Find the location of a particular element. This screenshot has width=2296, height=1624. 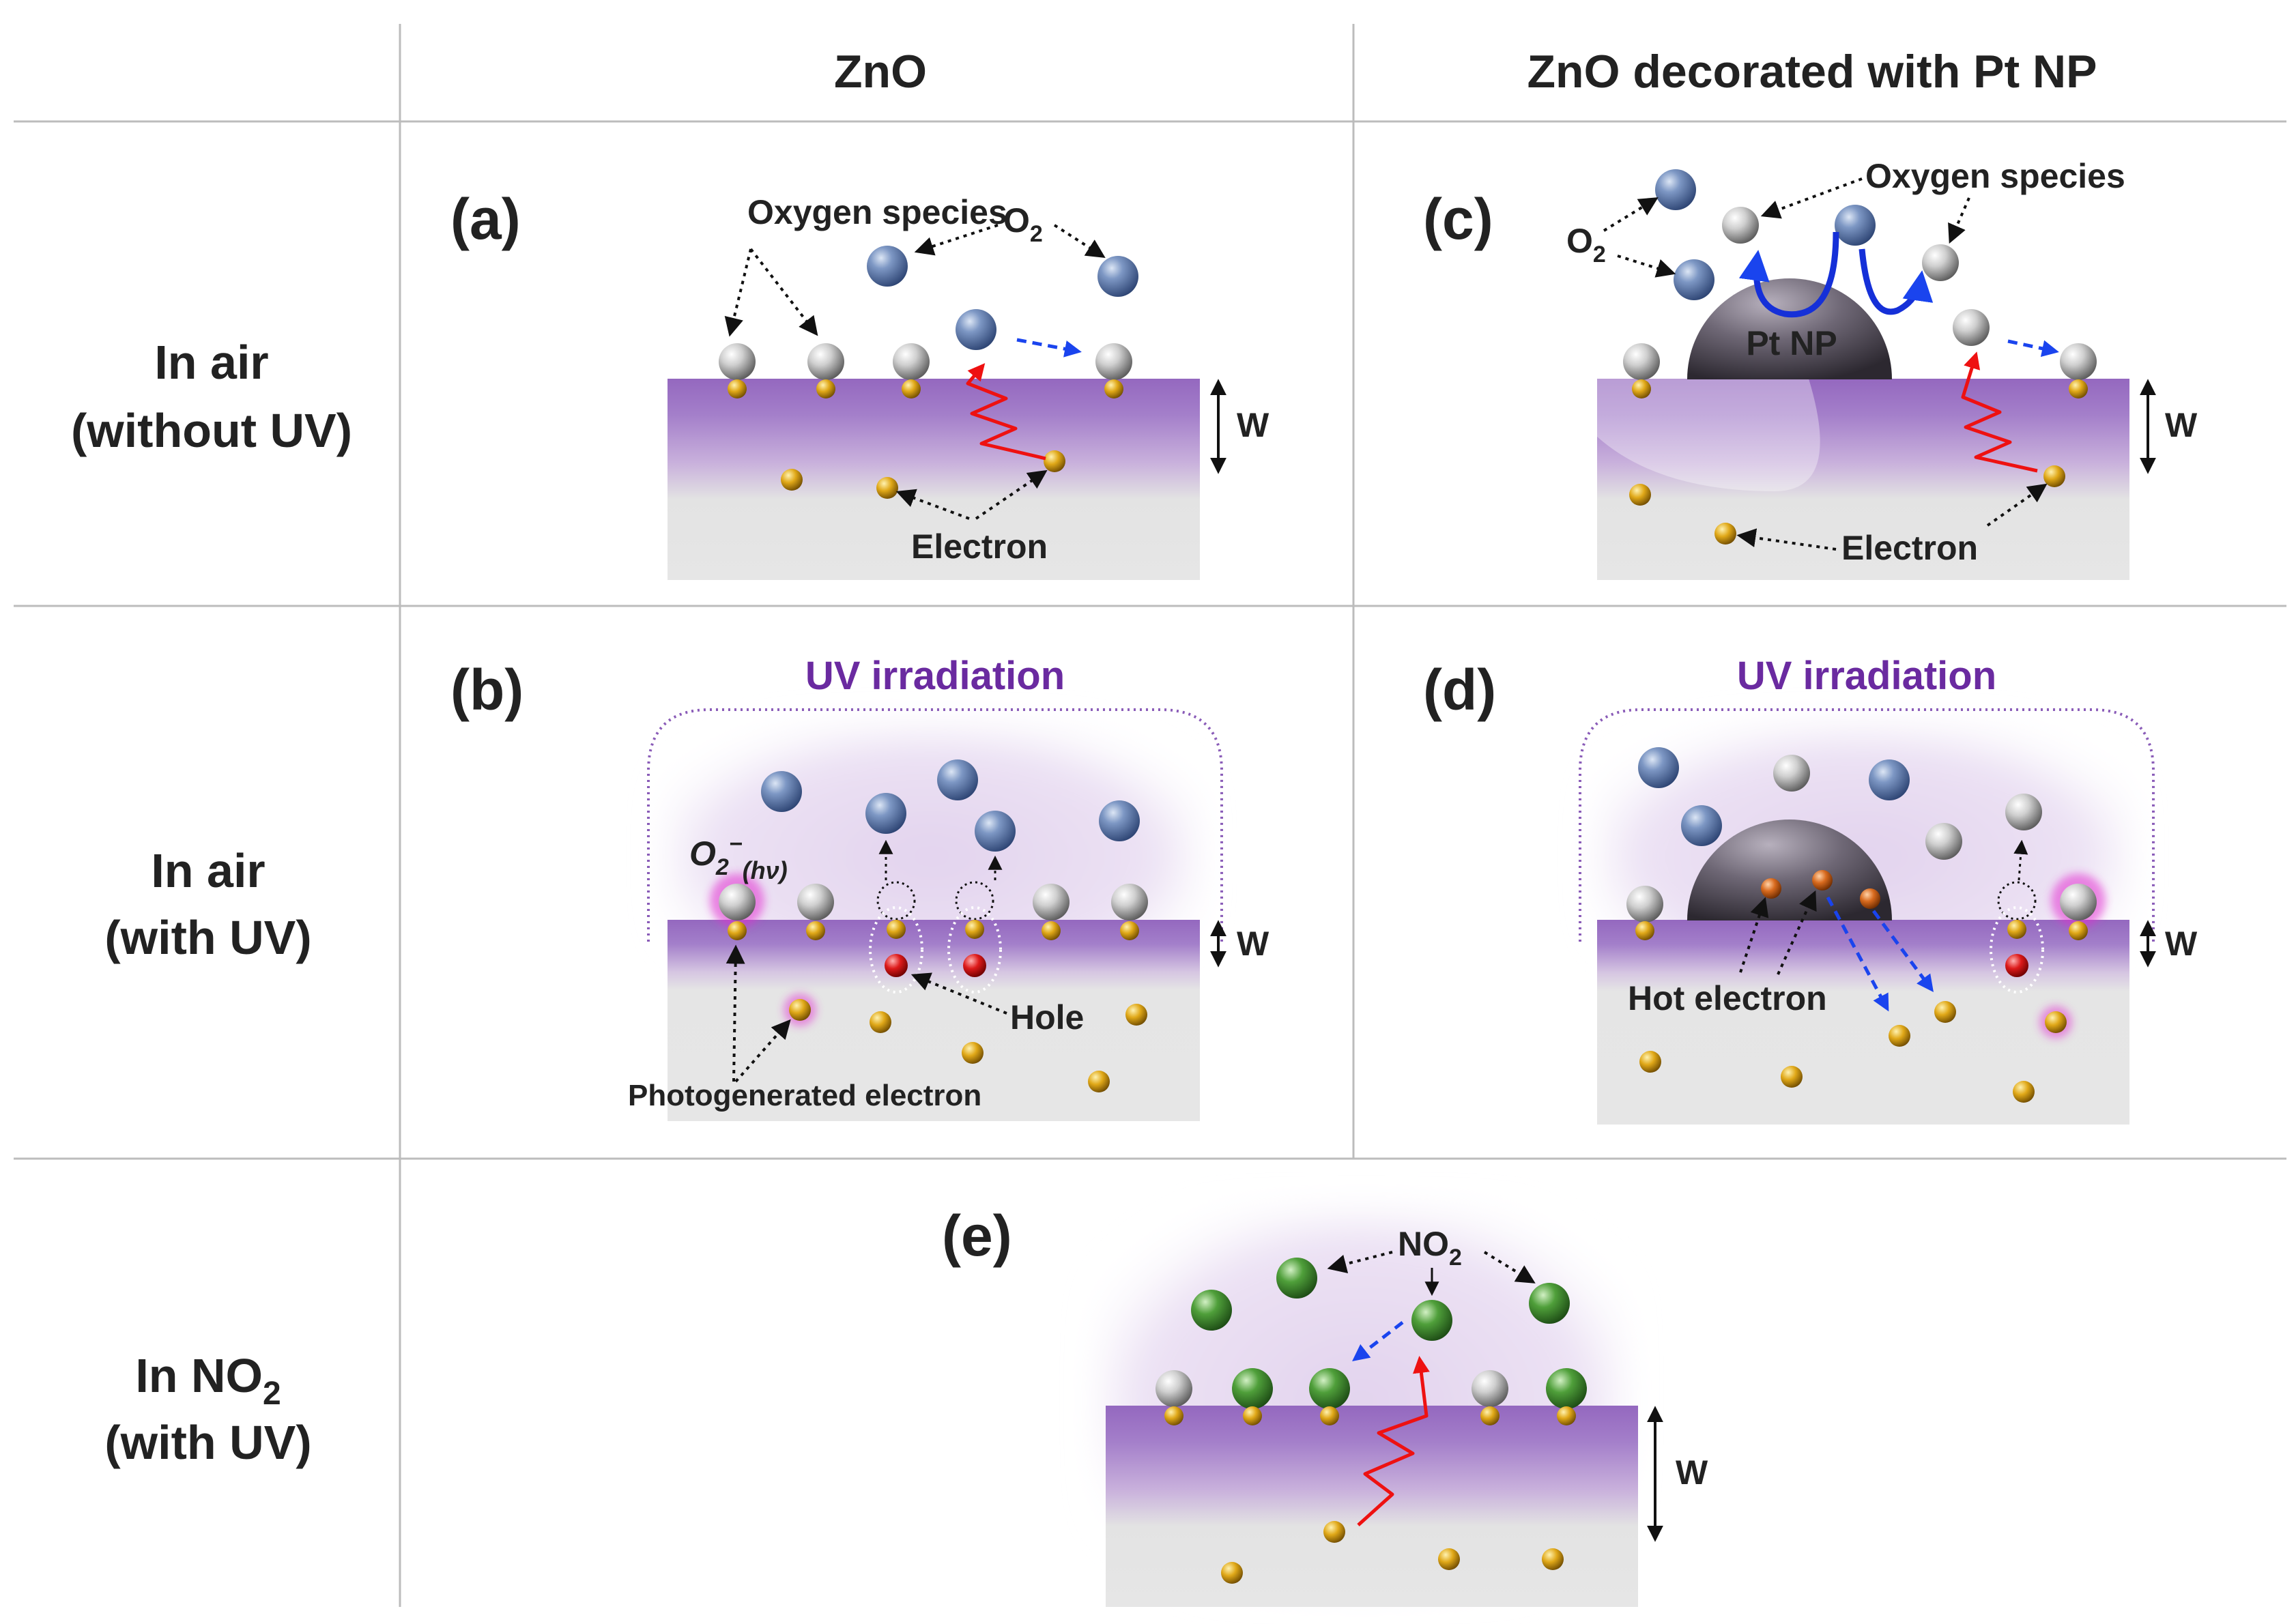

hot-electron-injection-arrow is located at coordinates (1858, 954).